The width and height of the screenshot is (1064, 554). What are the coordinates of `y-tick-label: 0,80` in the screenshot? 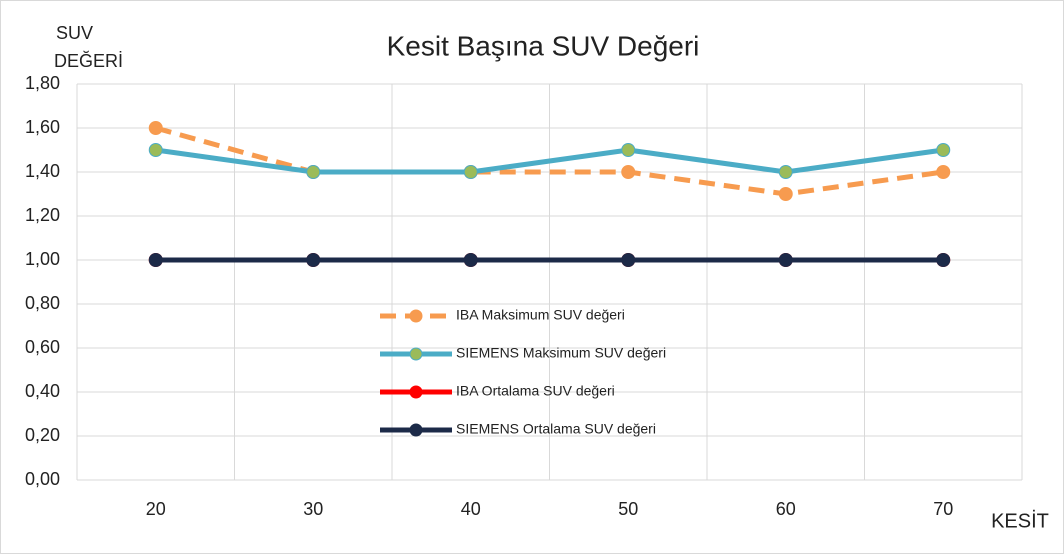 It's located at (42, 303).